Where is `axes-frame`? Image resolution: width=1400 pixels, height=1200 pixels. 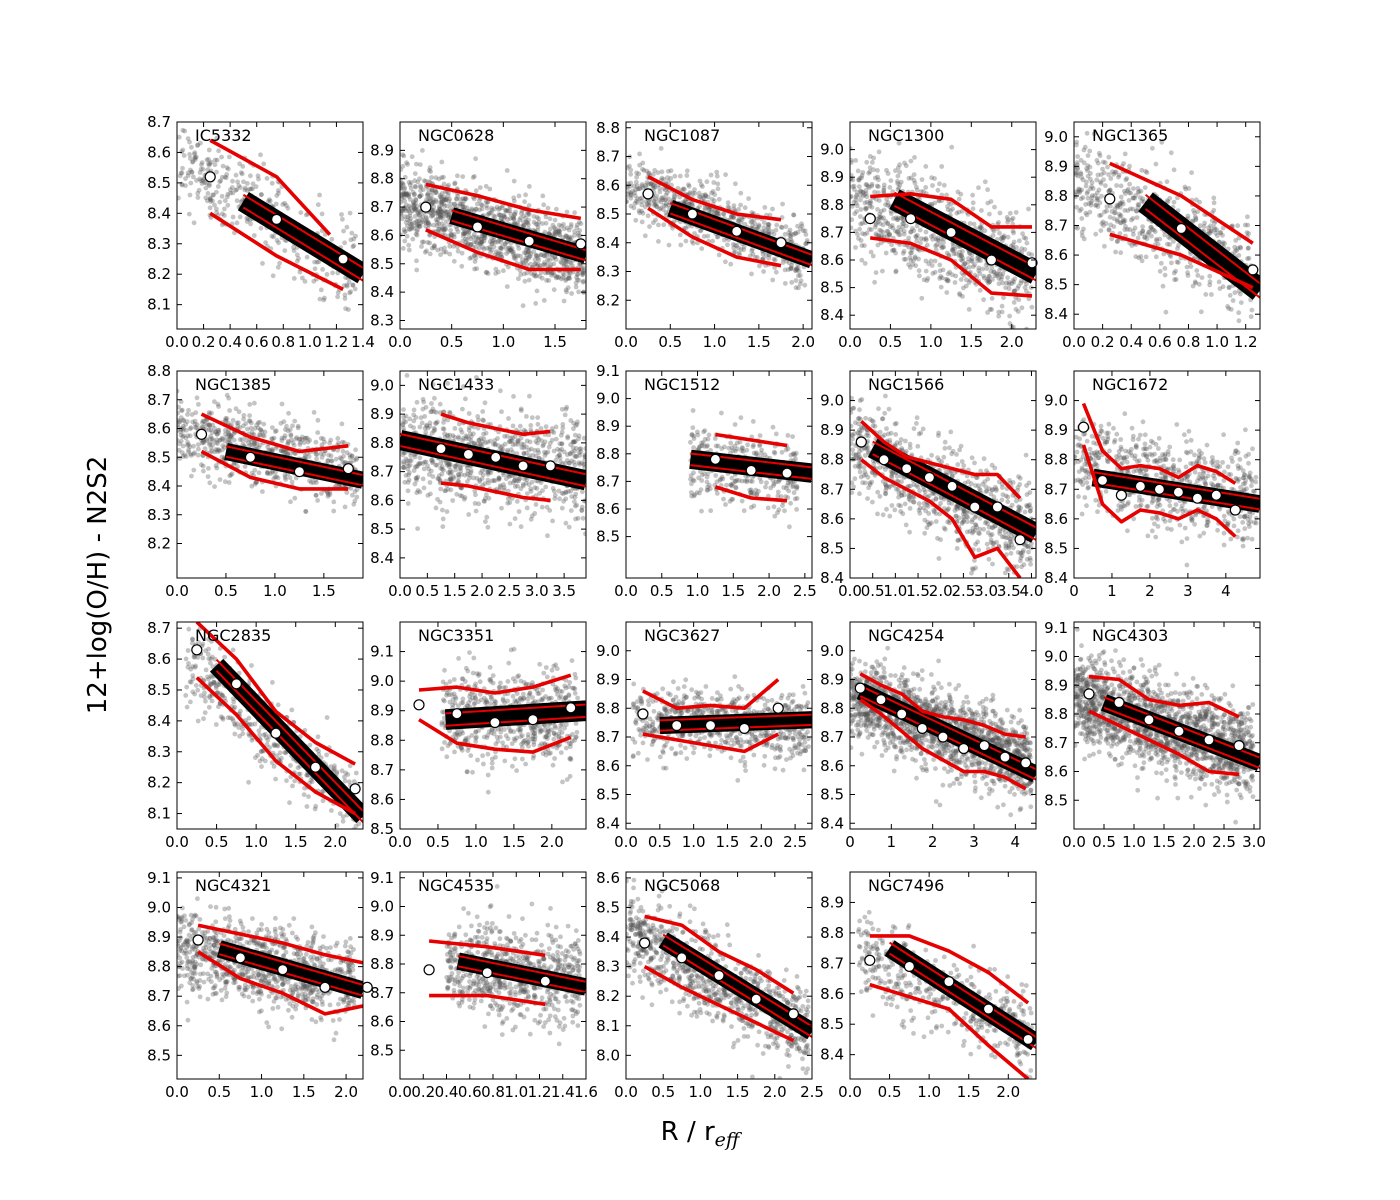 axes-frame is located at coordinates (270, 225).